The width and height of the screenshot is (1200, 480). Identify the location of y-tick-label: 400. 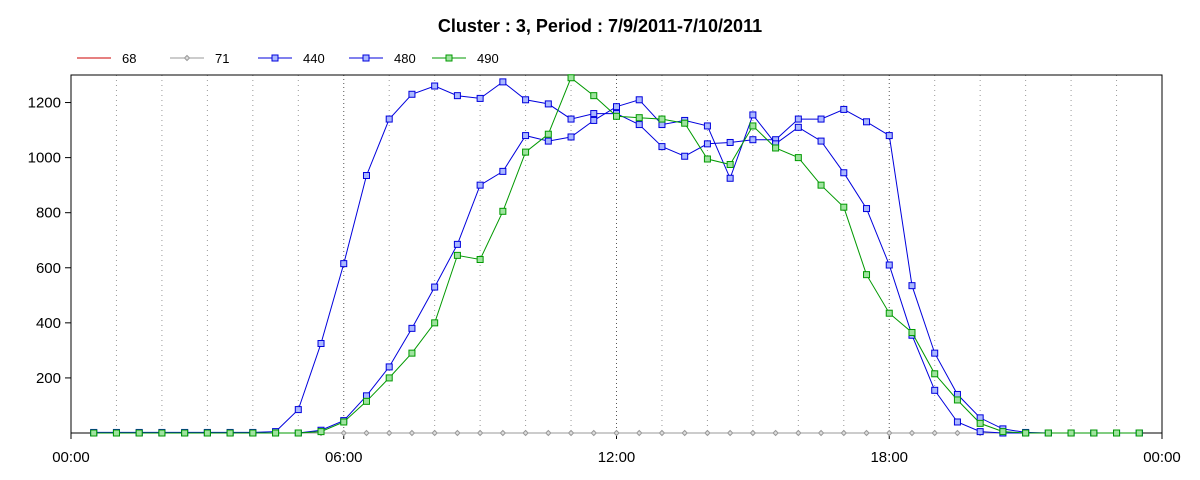
(48, 323).